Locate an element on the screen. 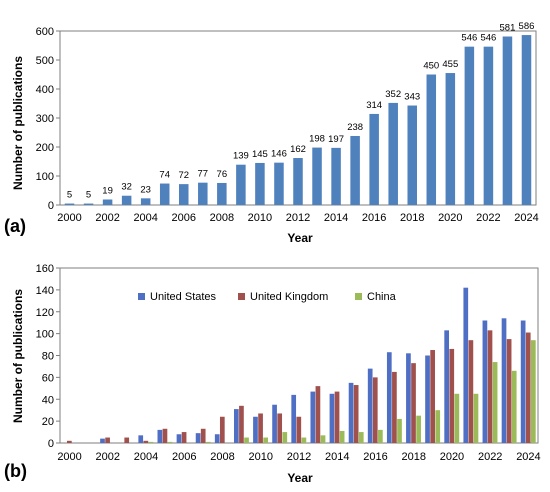  bar-china-2021 is located at coordinates (476, 418).